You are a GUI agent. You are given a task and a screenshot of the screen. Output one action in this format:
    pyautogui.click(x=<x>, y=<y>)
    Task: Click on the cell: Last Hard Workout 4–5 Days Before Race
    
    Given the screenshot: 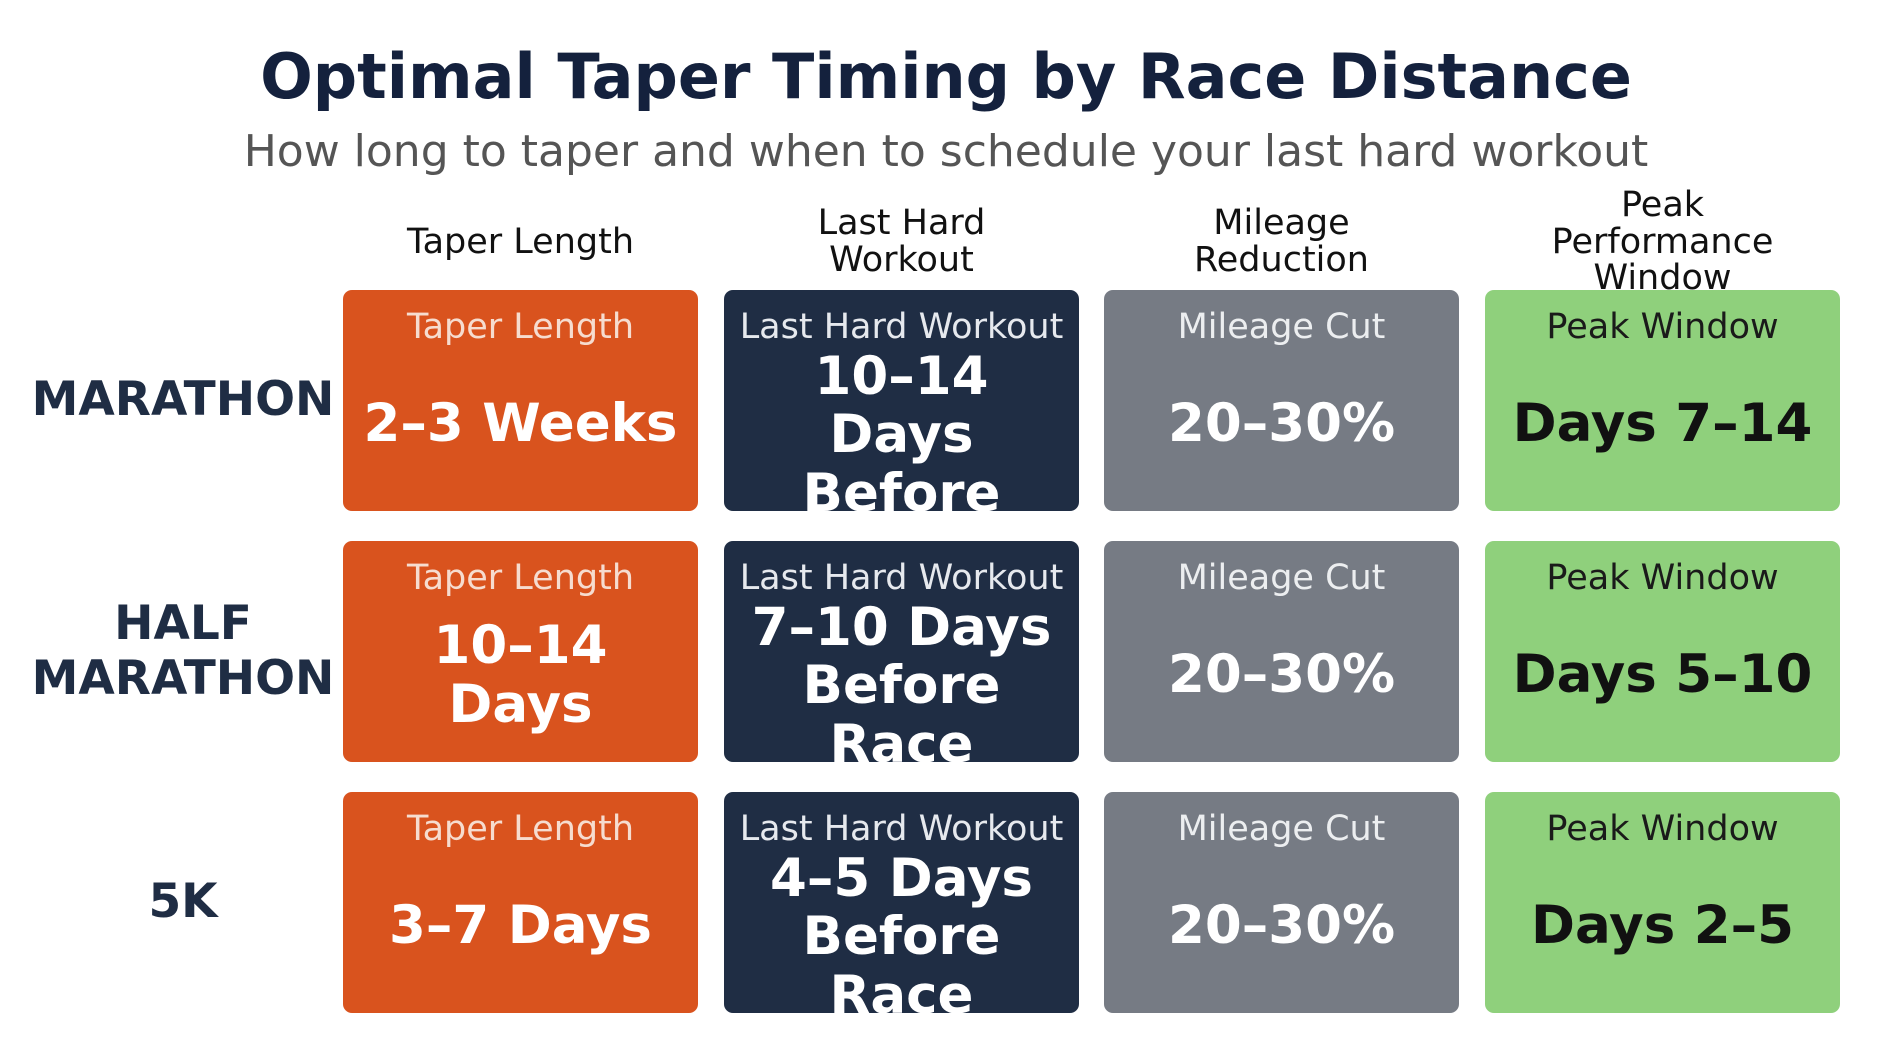 What is the action you would take?
    pyautogui.click(x=901, y=908)
    